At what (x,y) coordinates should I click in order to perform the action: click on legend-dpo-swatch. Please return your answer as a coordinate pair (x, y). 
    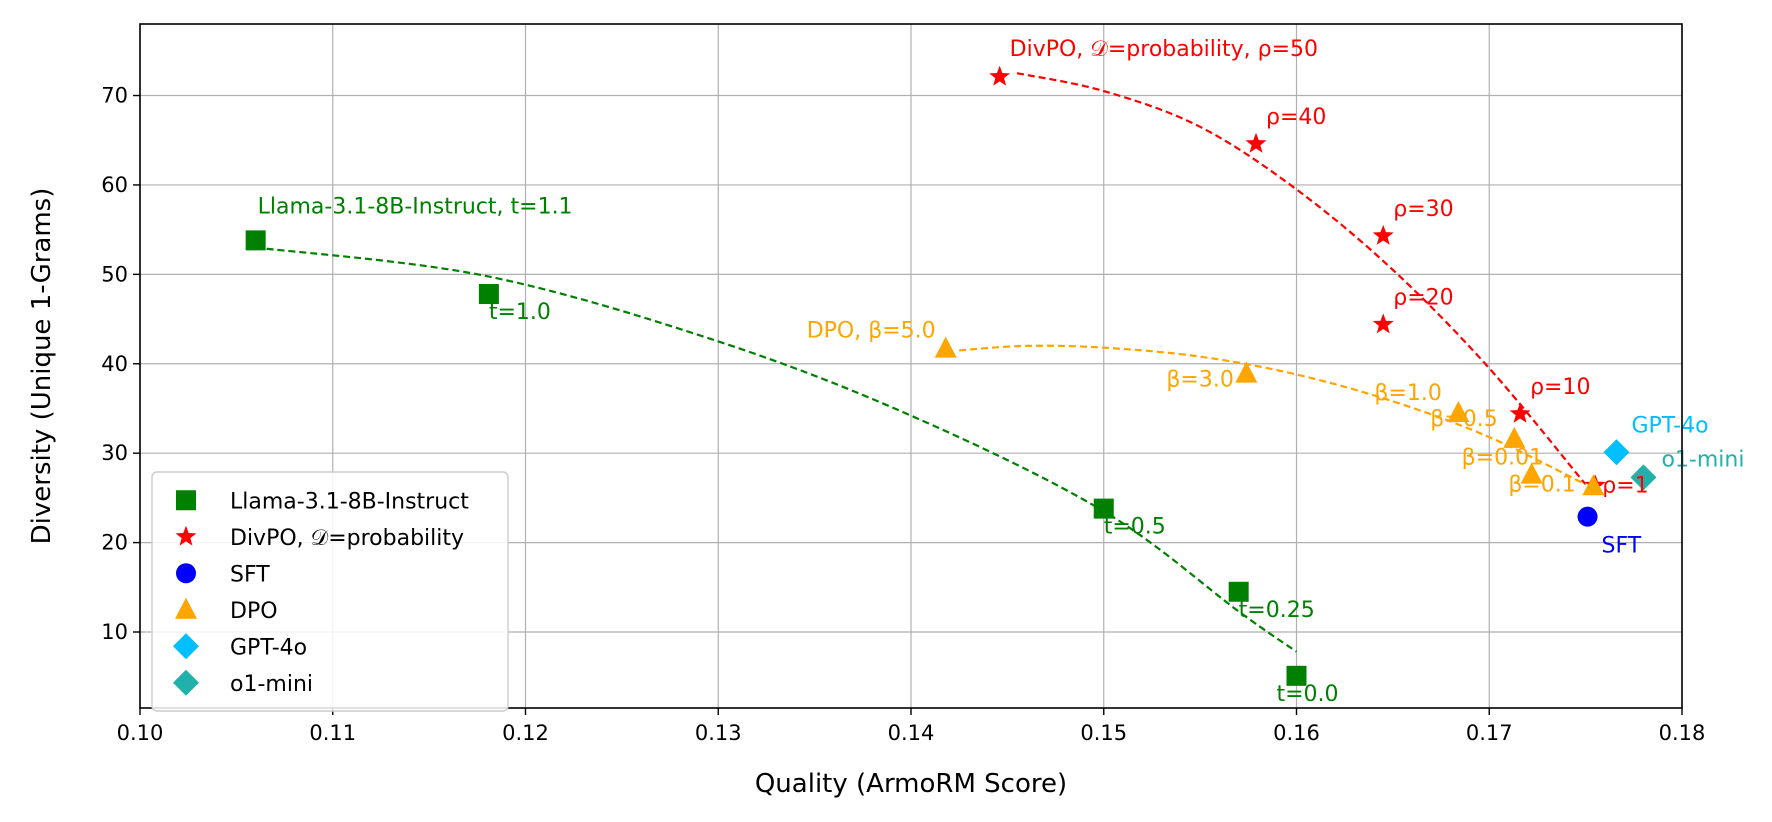
    Looking at the image, I should click on (186, 608).